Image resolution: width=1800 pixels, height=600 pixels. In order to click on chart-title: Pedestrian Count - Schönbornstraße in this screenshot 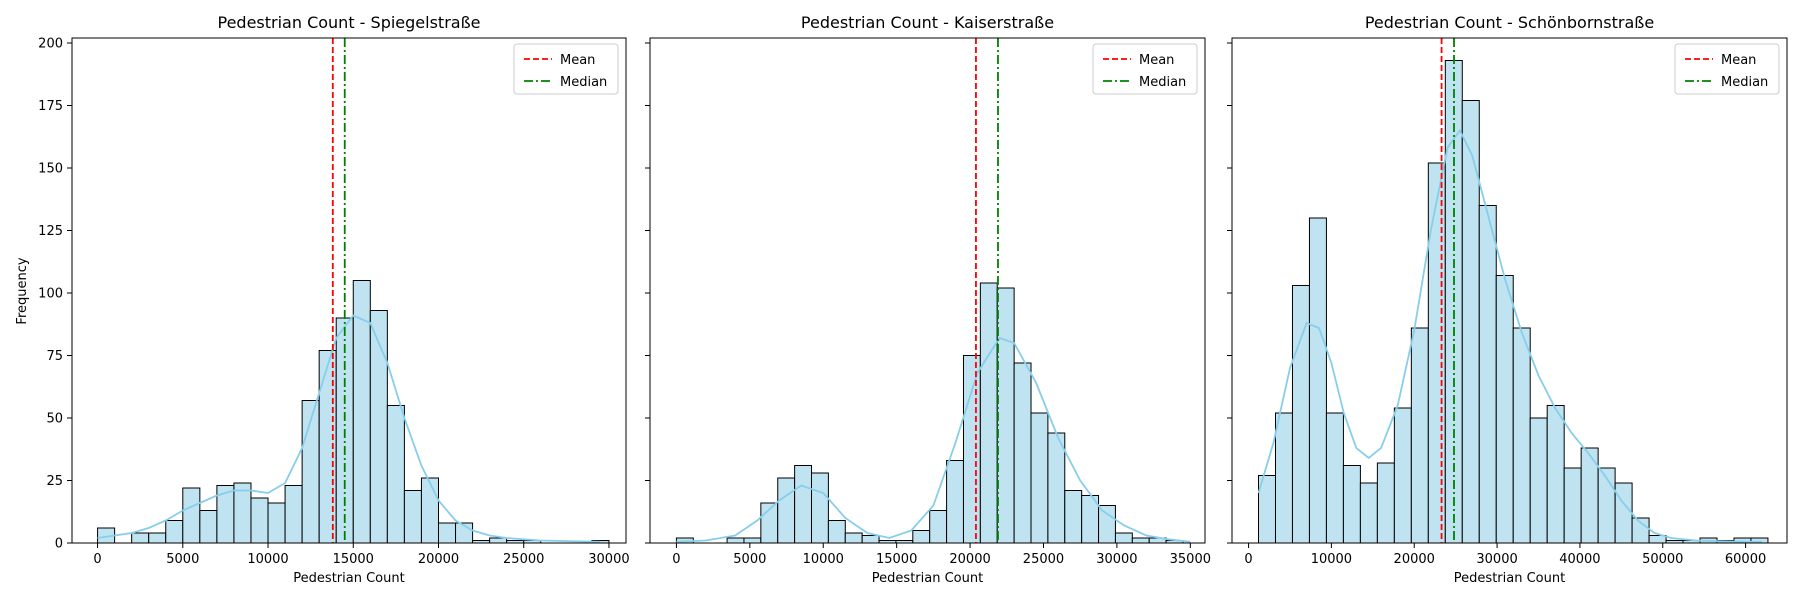, I will do `click(1509, 22)`.